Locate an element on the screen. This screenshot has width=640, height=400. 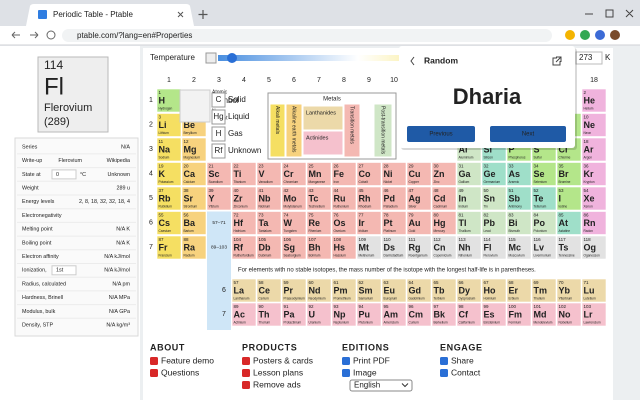
nav-buttons is located at coordinates (25, 35).